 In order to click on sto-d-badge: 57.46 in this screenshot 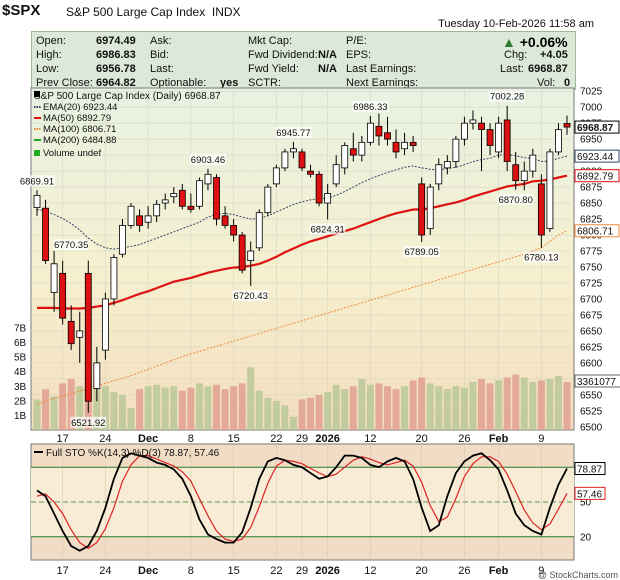, I will do `click(589, 494)`.